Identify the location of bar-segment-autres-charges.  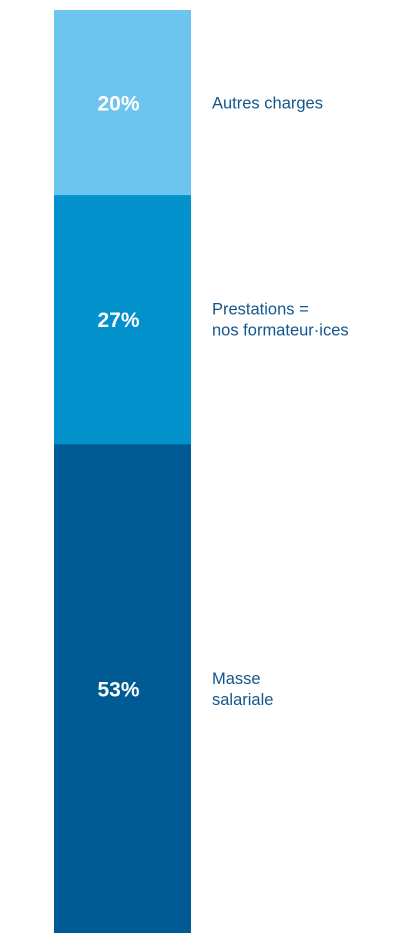
(122, 103).